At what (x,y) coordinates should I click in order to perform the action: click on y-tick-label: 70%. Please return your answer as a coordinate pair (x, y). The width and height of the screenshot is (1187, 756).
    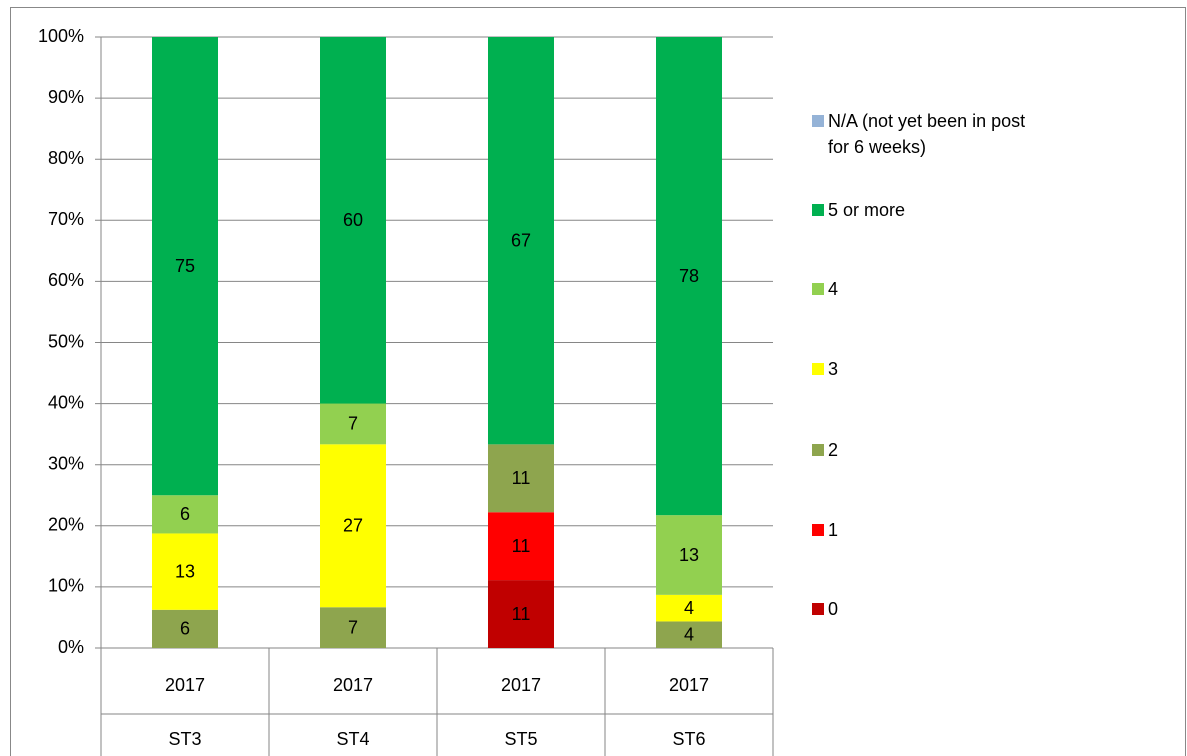
    Looking at the image, I should click on (66, 219).